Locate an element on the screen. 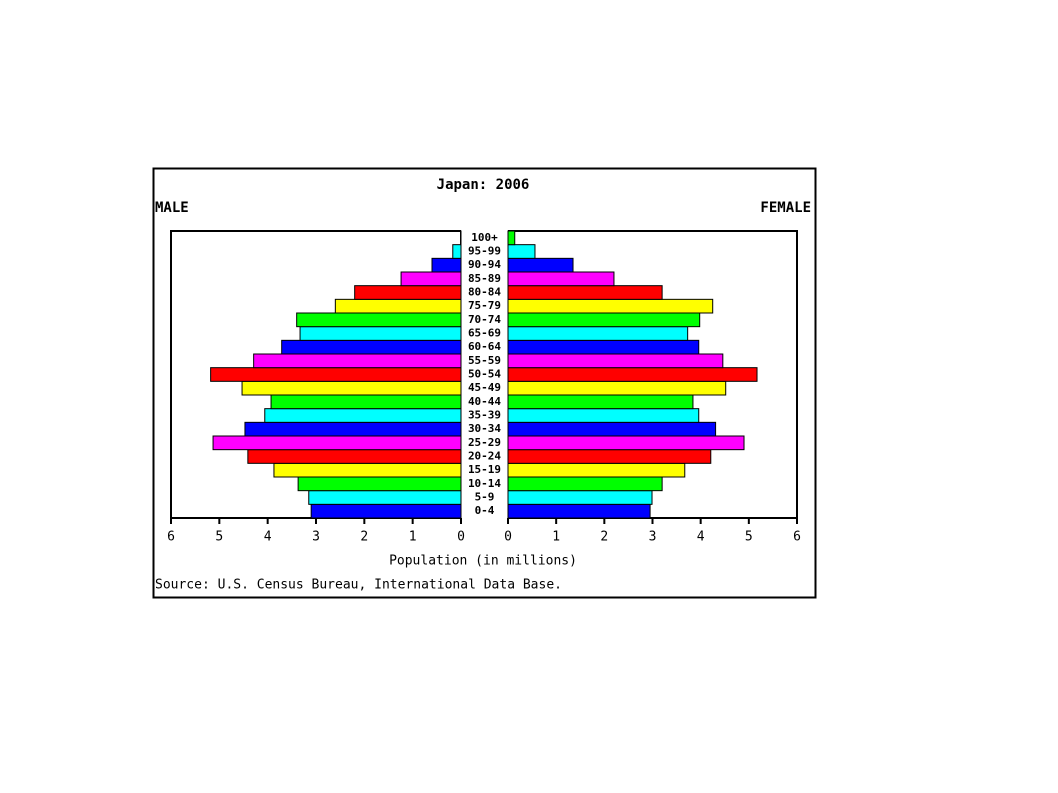 This screenshot has width=1058, height=793. male-label: MALE is located at coordinates (172, 208).